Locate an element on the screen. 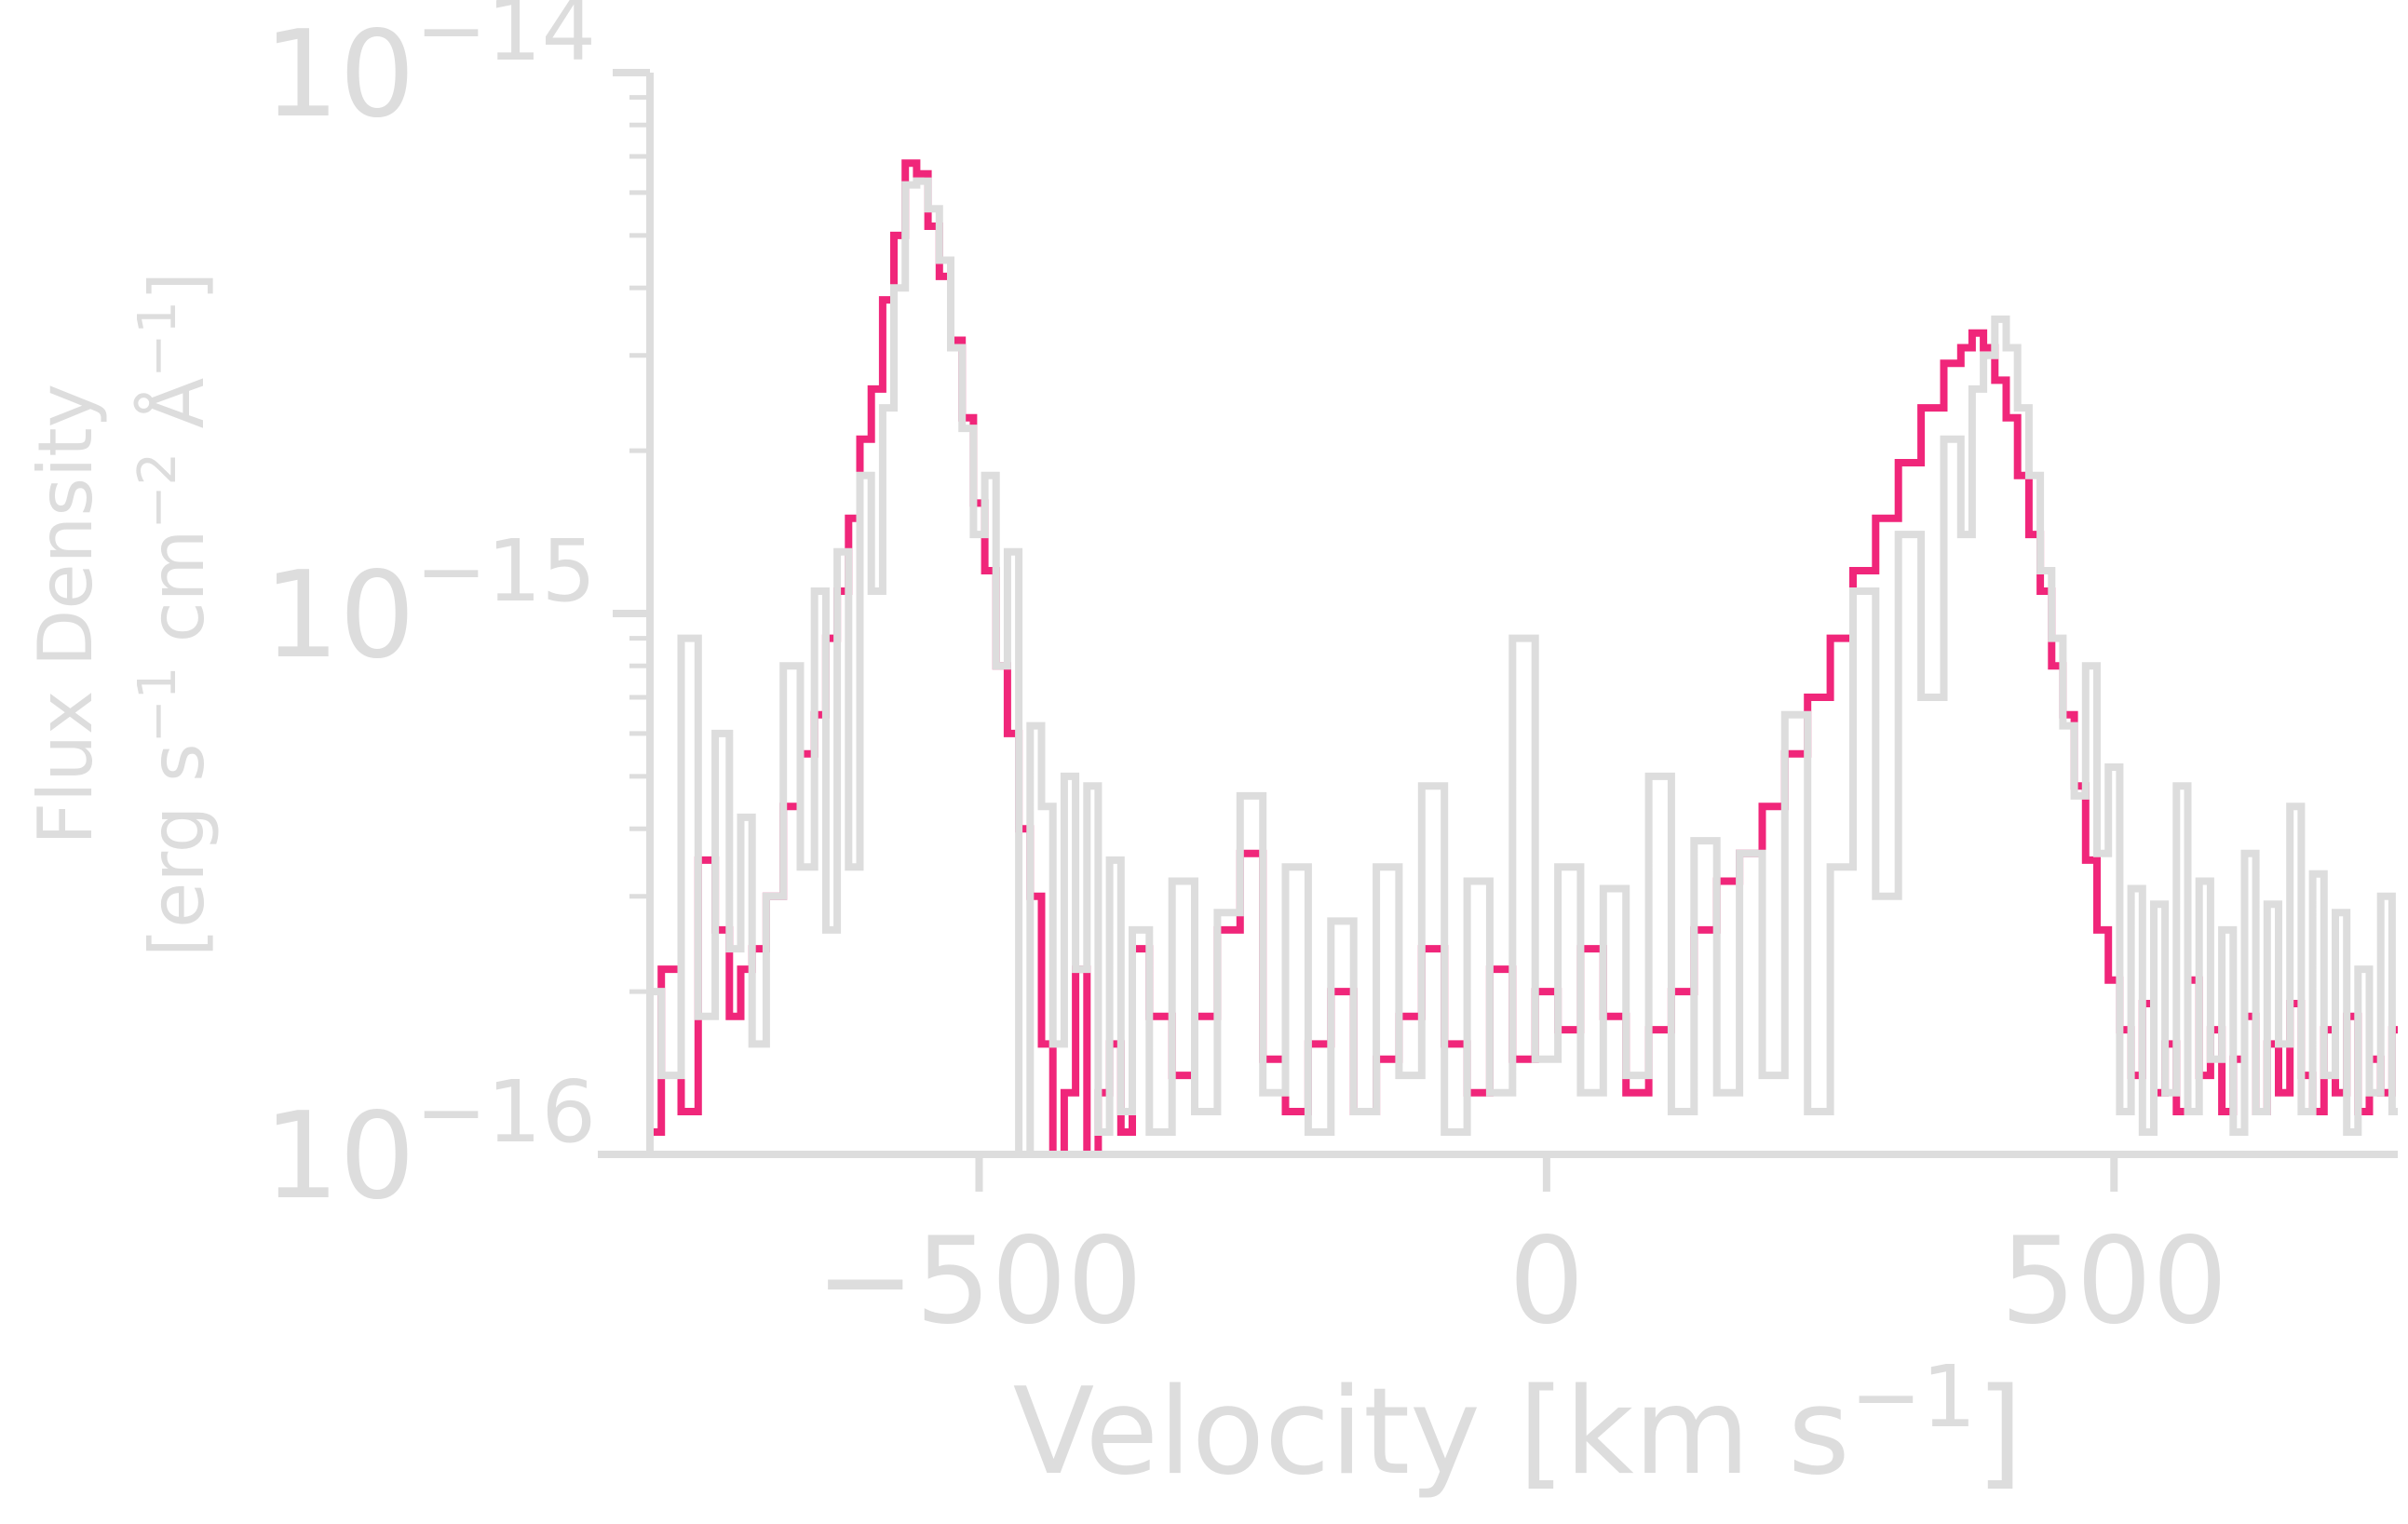  y-tick-label: 10−15 is located at coordinates (430, 603).